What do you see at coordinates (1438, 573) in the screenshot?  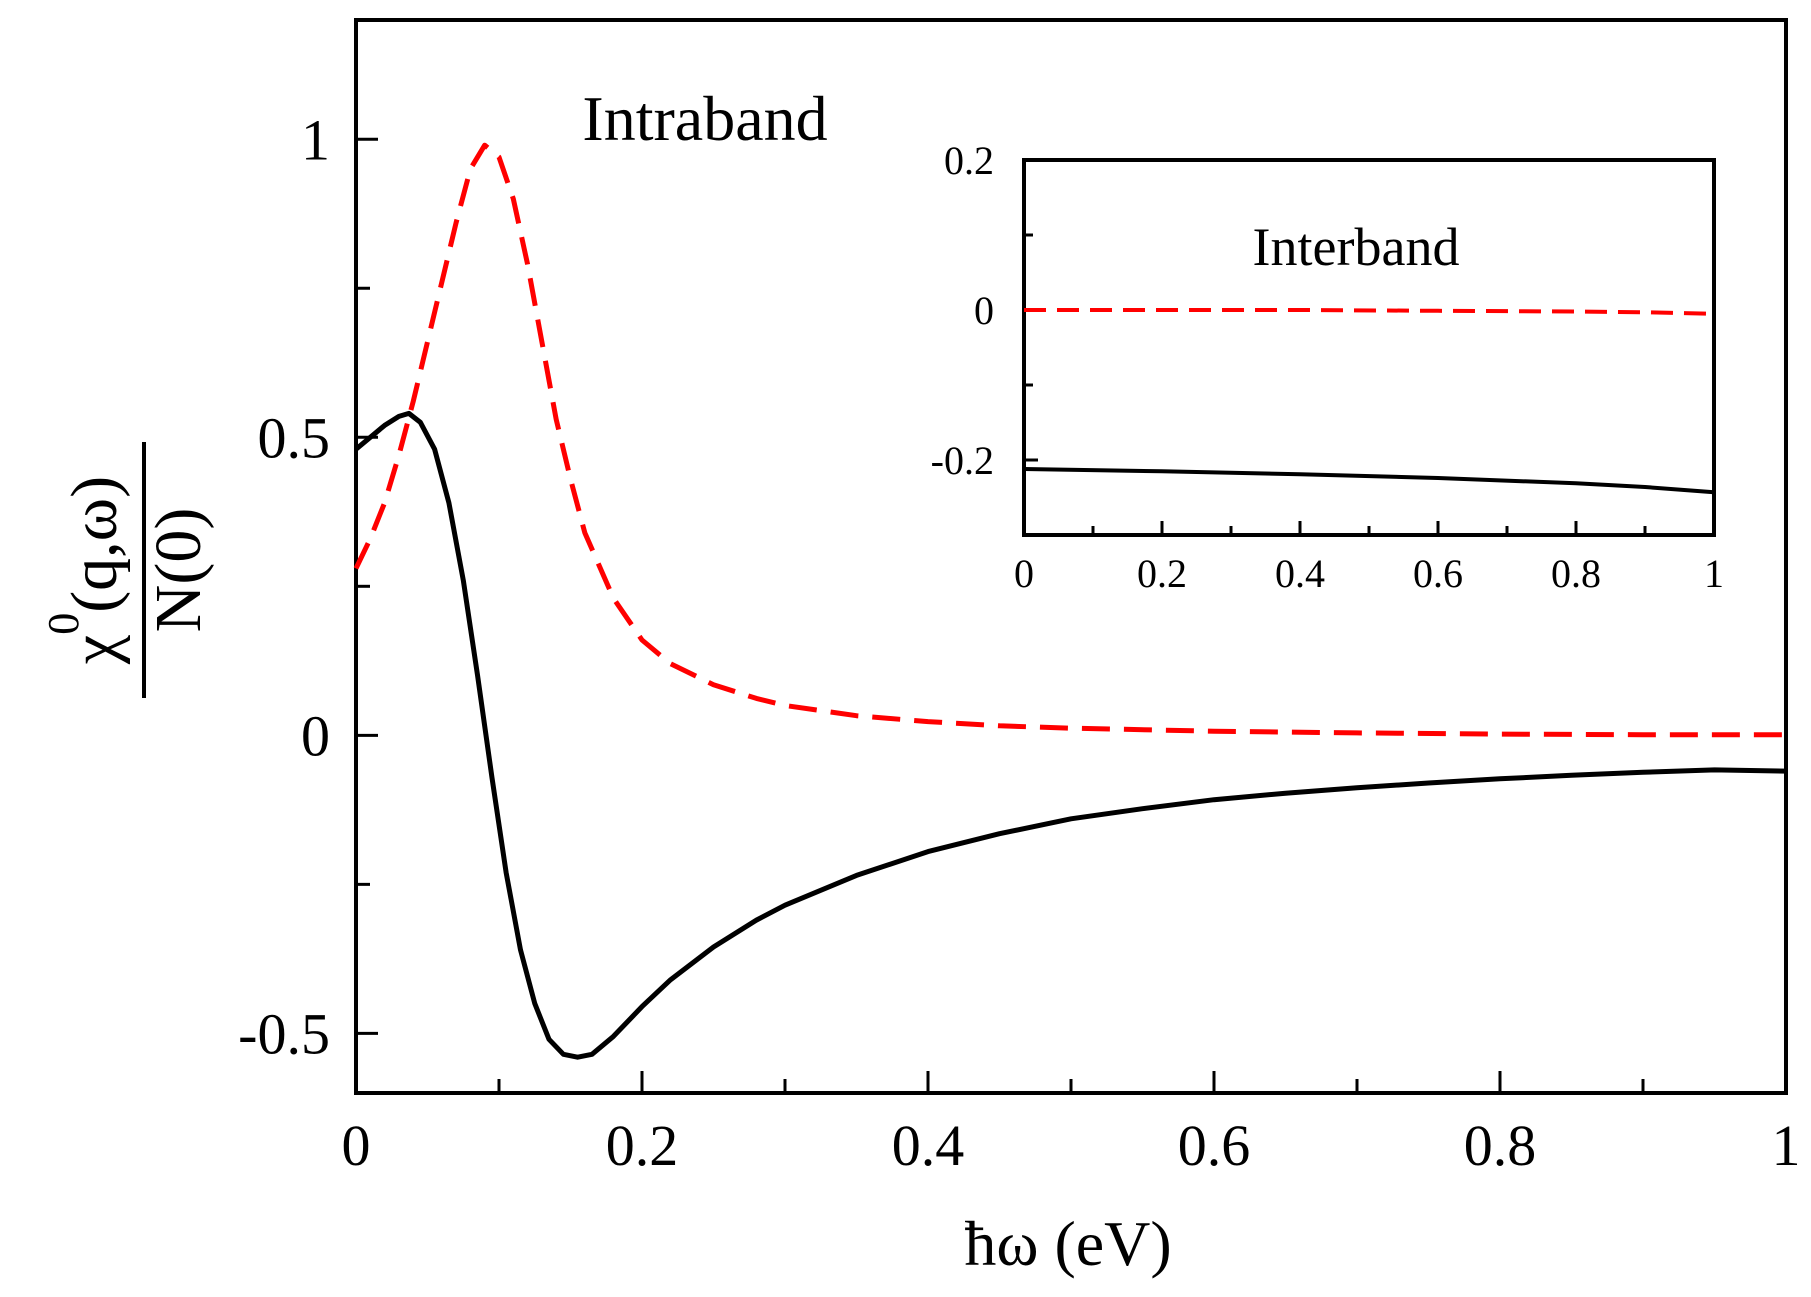 I see `inset-x-tick-label: 0.6` at bounding box center [1438, 573].